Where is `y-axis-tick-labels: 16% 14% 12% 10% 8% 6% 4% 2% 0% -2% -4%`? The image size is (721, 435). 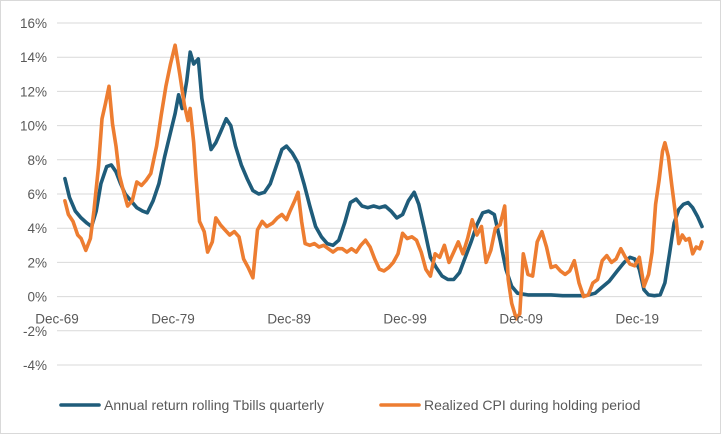
y-axis-tick-labels: 16% 14% 12% 10% 8% 6% 4% 2% 0% -2% -4% is located at coordinates (33, 194).